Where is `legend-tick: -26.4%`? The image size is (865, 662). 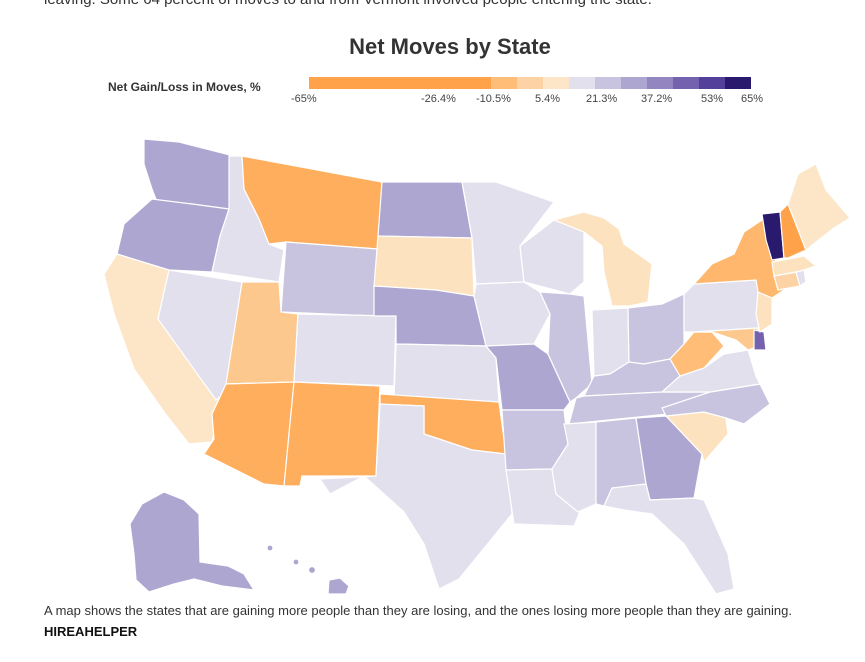 legend-tick: -26.4% is located at coordinates (438, 99).